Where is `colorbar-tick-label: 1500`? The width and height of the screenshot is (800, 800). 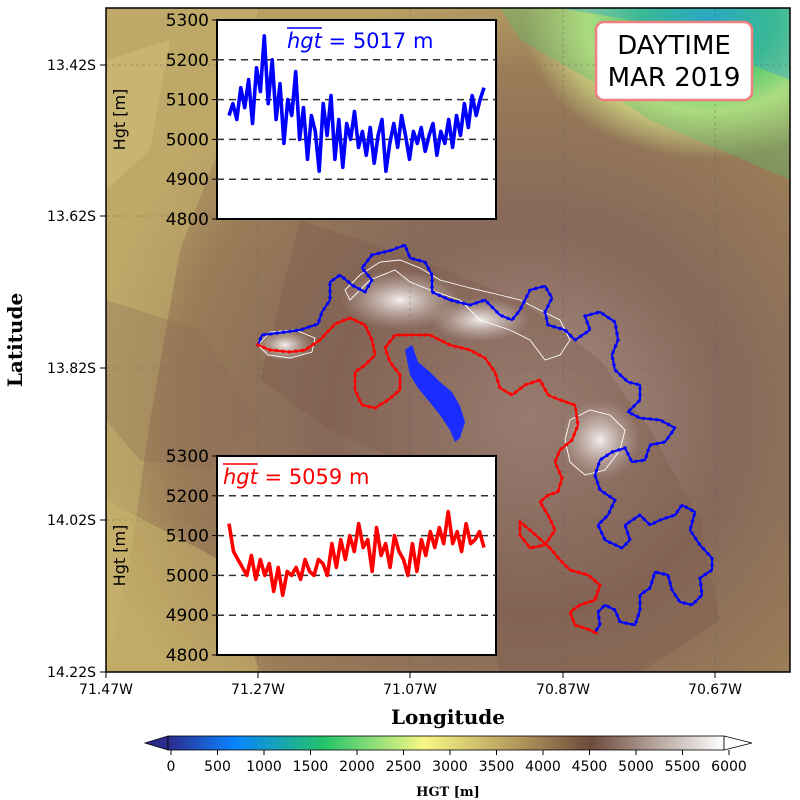 colorbar-tick-label: 1500 is located at coordinates (311, 767).